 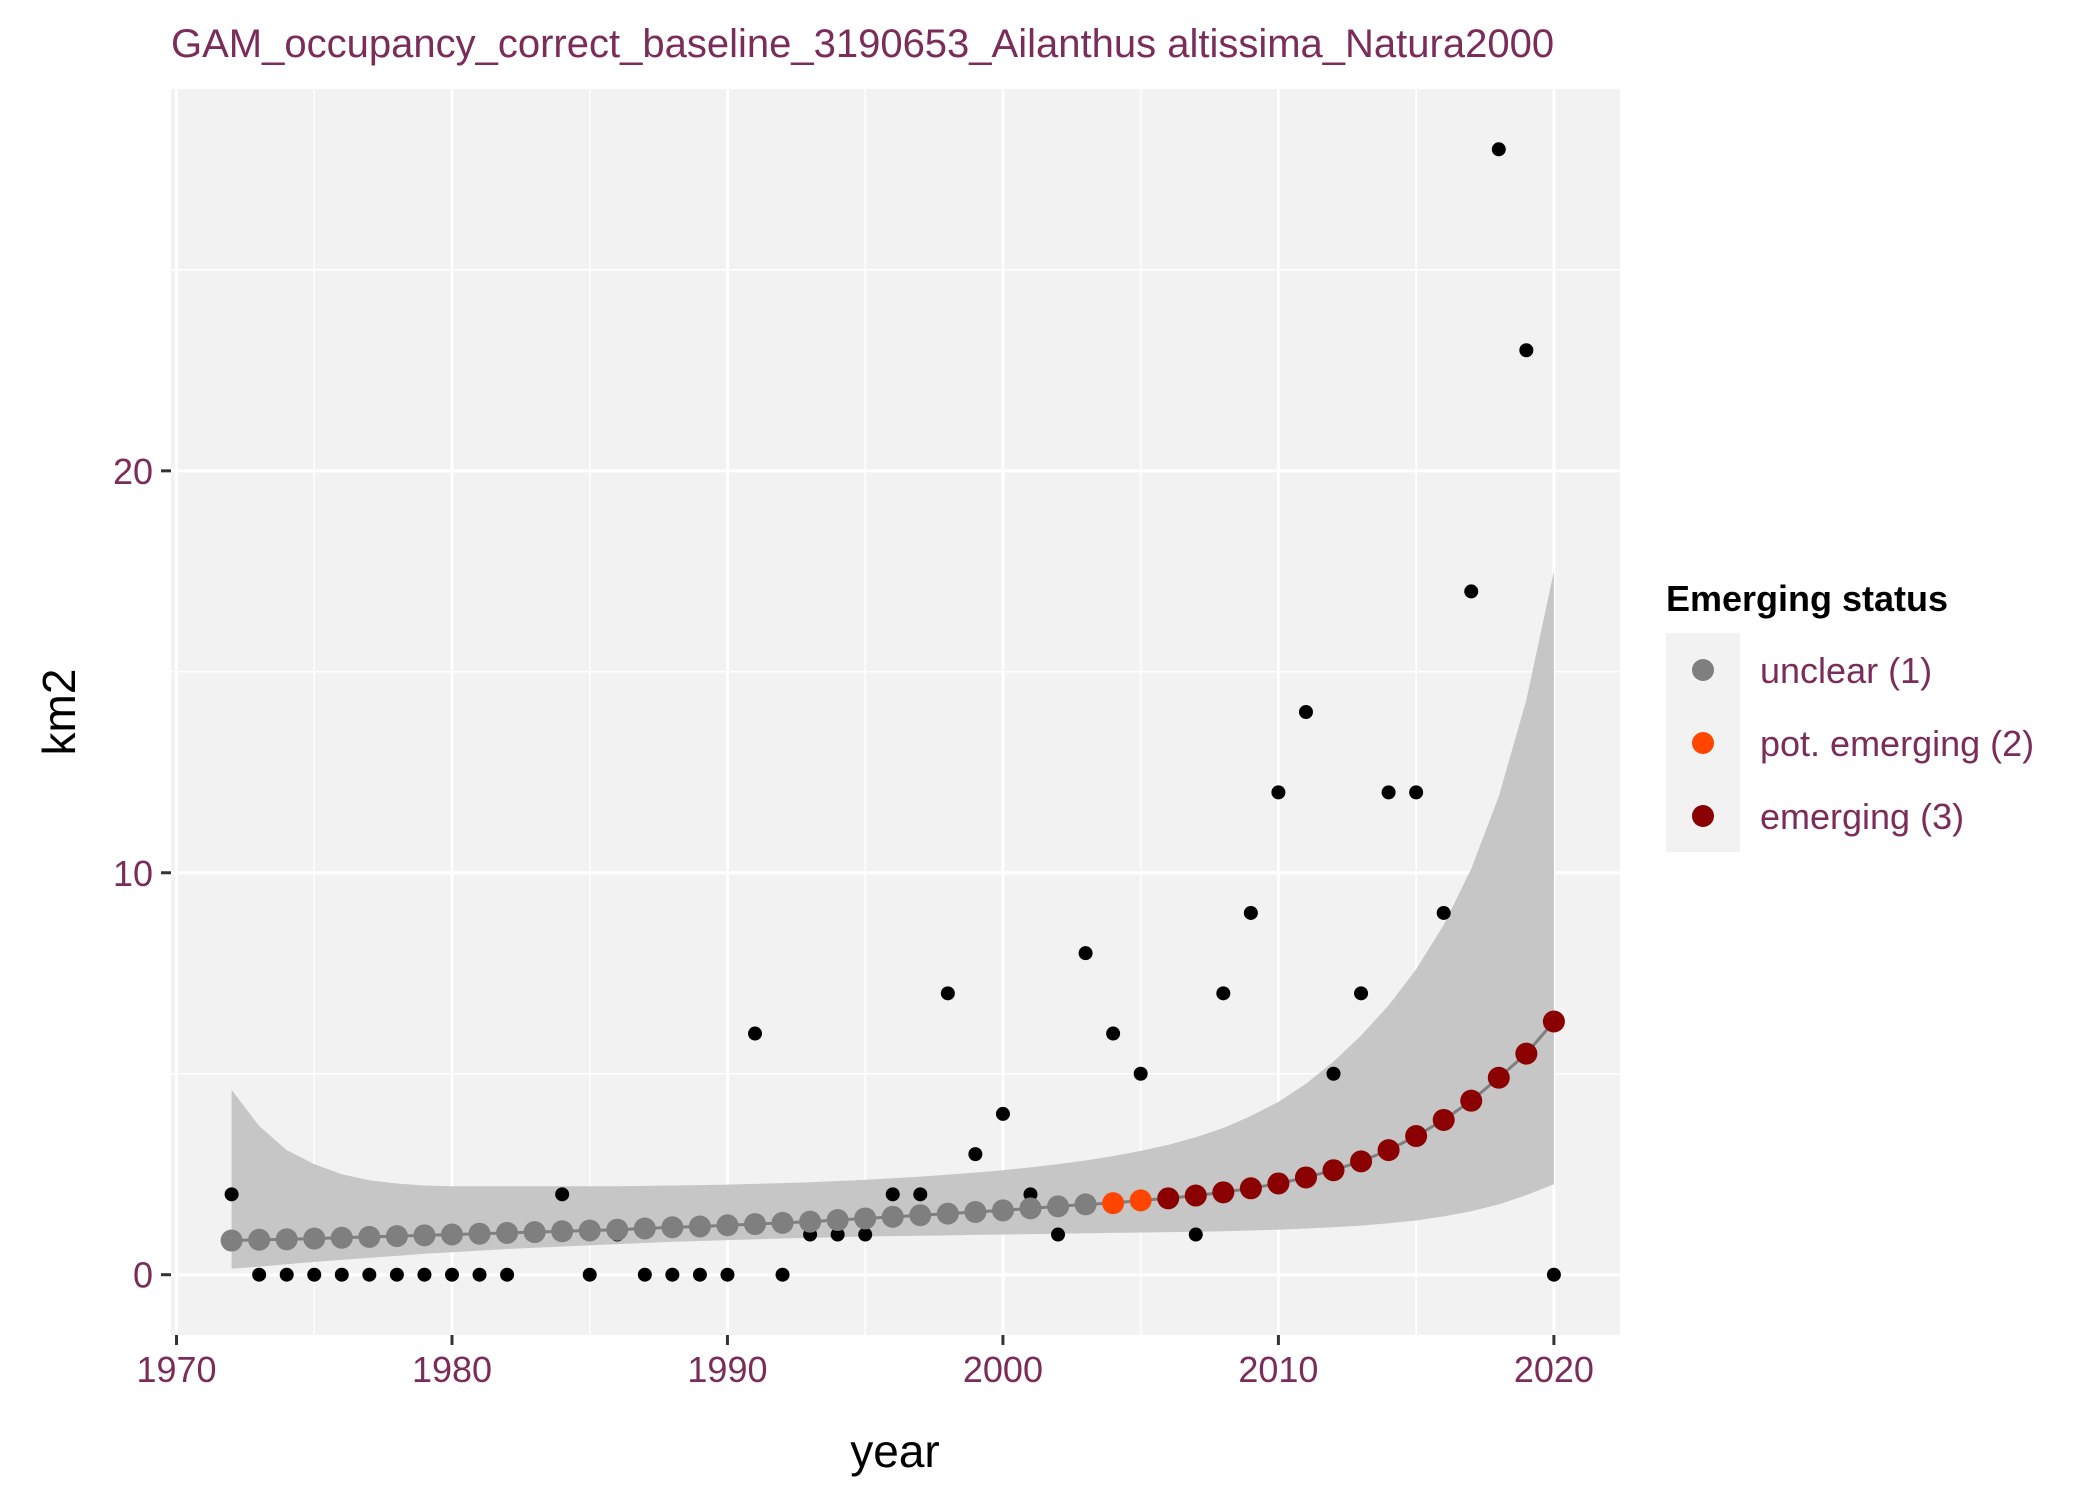 What do you see at coordinates (1003, 1369) in the screenshot?
I see `x-tick-label: 2000` at bounding box center [1003, 1369].